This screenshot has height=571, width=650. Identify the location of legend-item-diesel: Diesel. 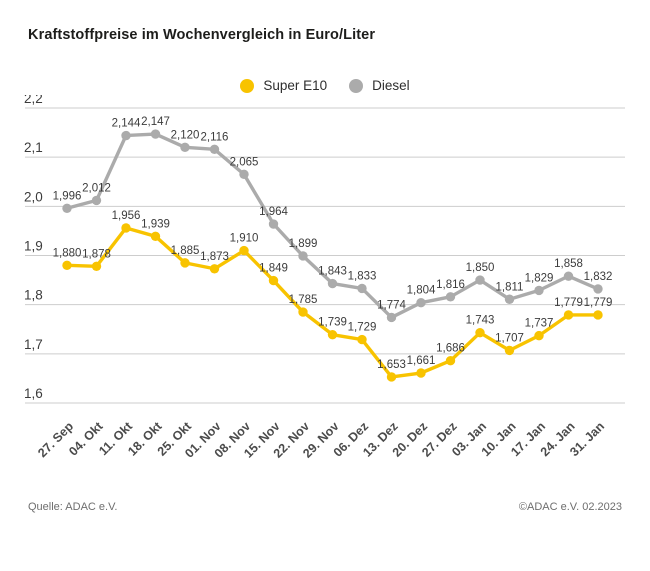
(379, 85).